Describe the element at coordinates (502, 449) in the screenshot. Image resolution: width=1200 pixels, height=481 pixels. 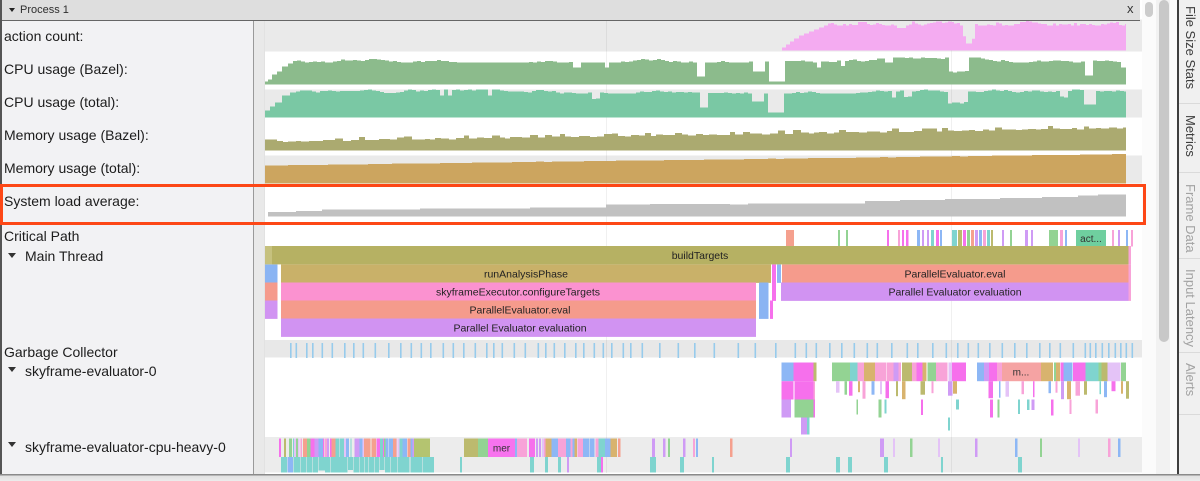
I see `svg-text: mer` at that location.